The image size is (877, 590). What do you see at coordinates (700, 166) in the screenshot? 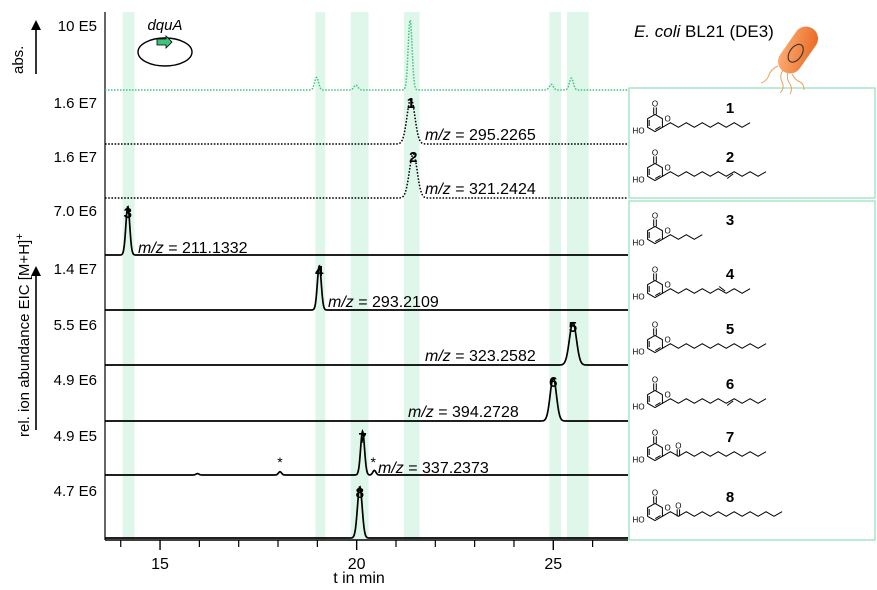
I see `structure-2: OO HO 2` at bounding box center [700, 166].